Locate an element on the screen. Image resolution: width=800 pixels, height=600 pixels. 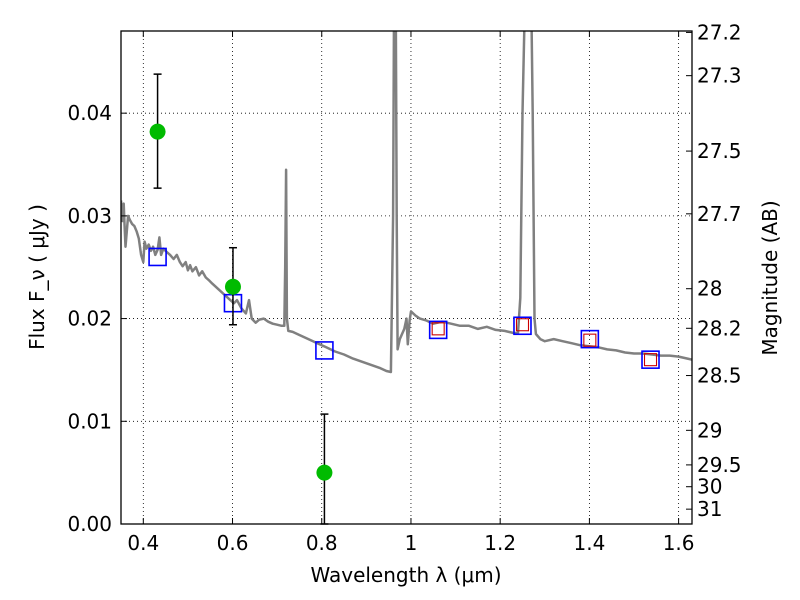
y-axis-ticks: 0.00 0.01 0.02 0.03 0.04 is located at coordinates (97, 318).